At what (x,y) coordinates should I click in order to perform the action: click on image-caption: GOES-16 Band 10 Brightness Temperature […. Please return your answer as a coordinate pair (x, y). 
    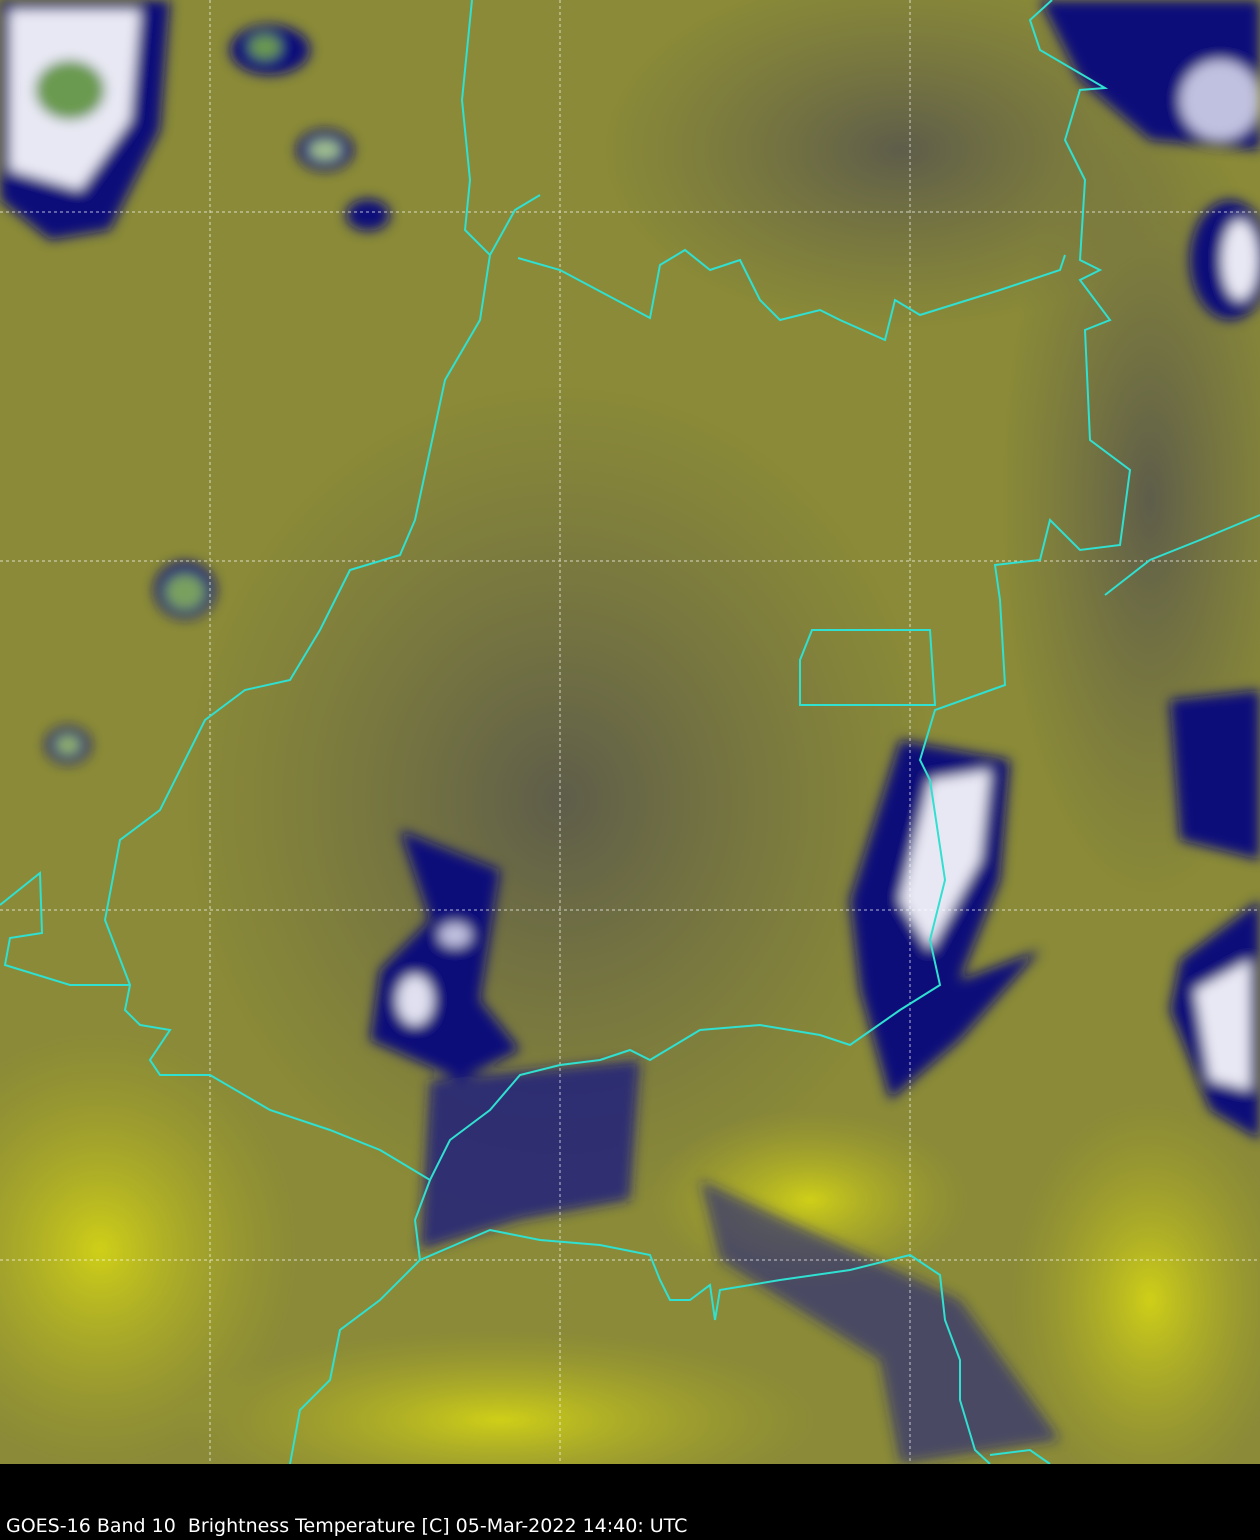
    Looking at the image, I should click on (347, 1526).